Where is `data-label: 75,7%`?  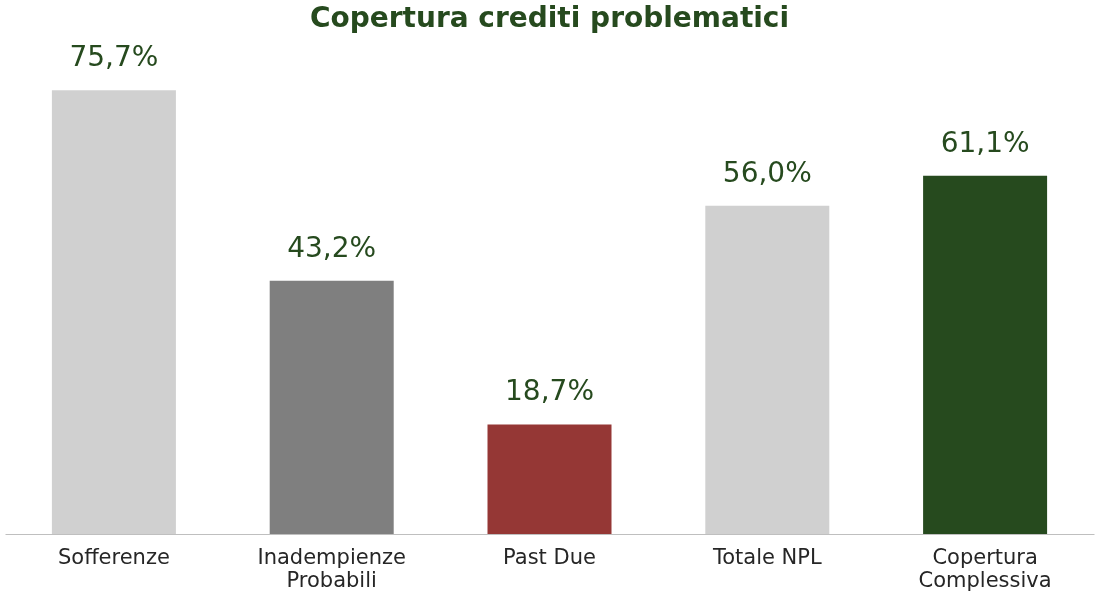 data-label: 75,7% is located at coordinates (114, 57).